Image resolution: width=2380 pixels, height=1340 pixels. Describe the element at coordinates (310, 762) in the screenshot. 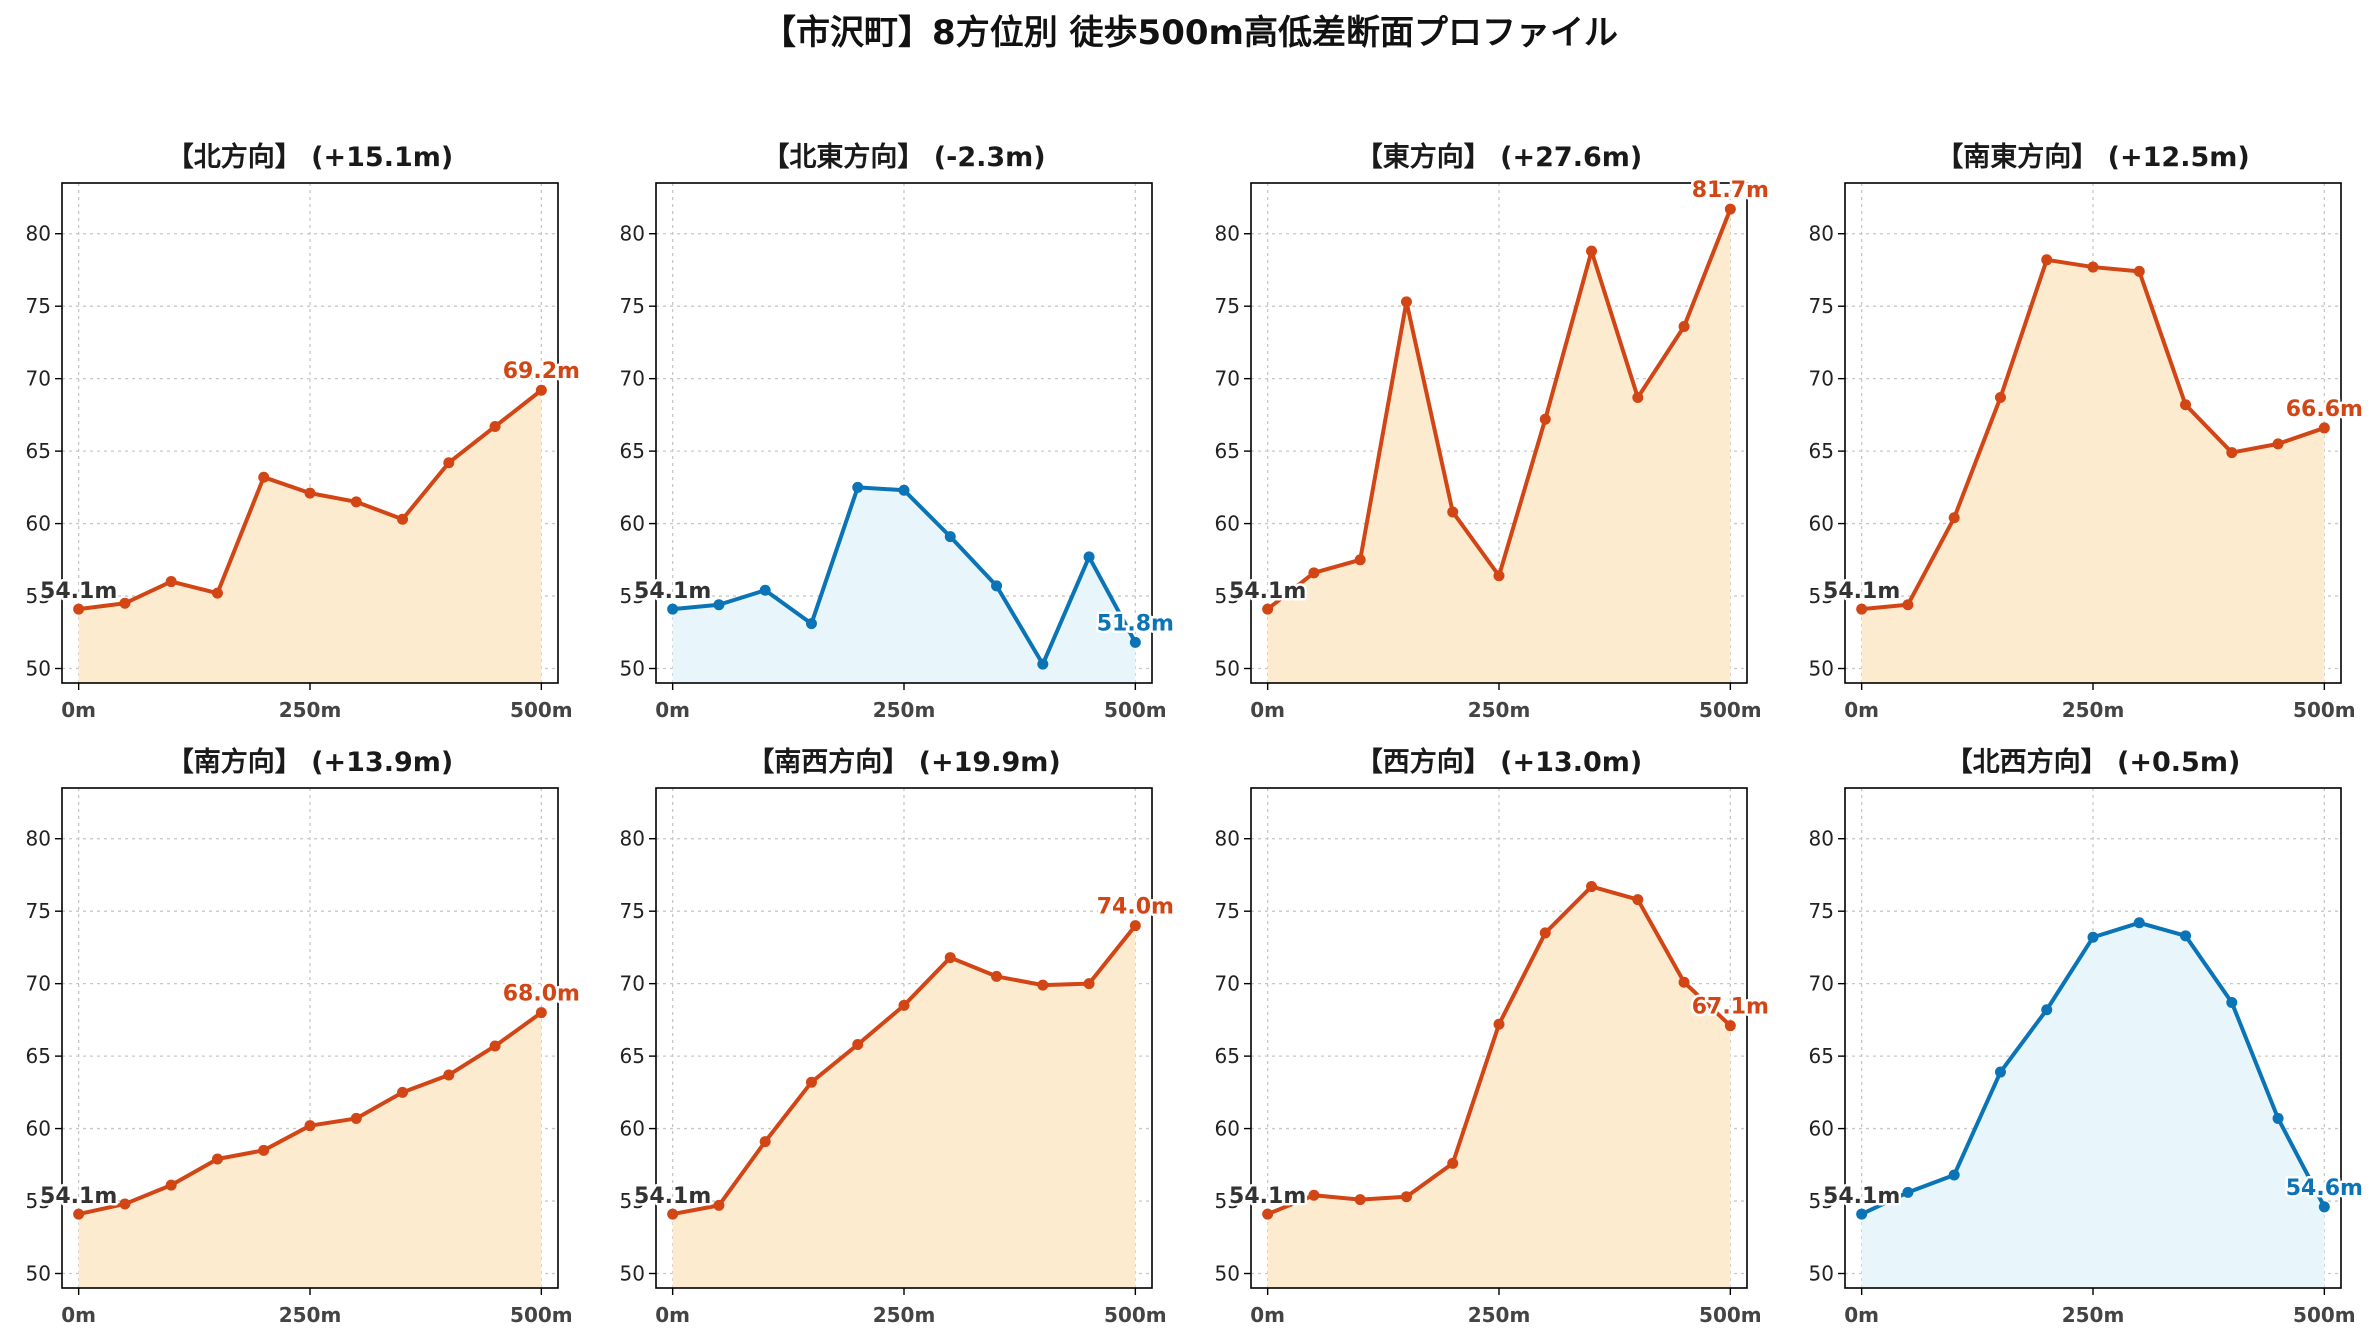

I see `panel-title: 【南方向】 (+13.9m)` at that location.